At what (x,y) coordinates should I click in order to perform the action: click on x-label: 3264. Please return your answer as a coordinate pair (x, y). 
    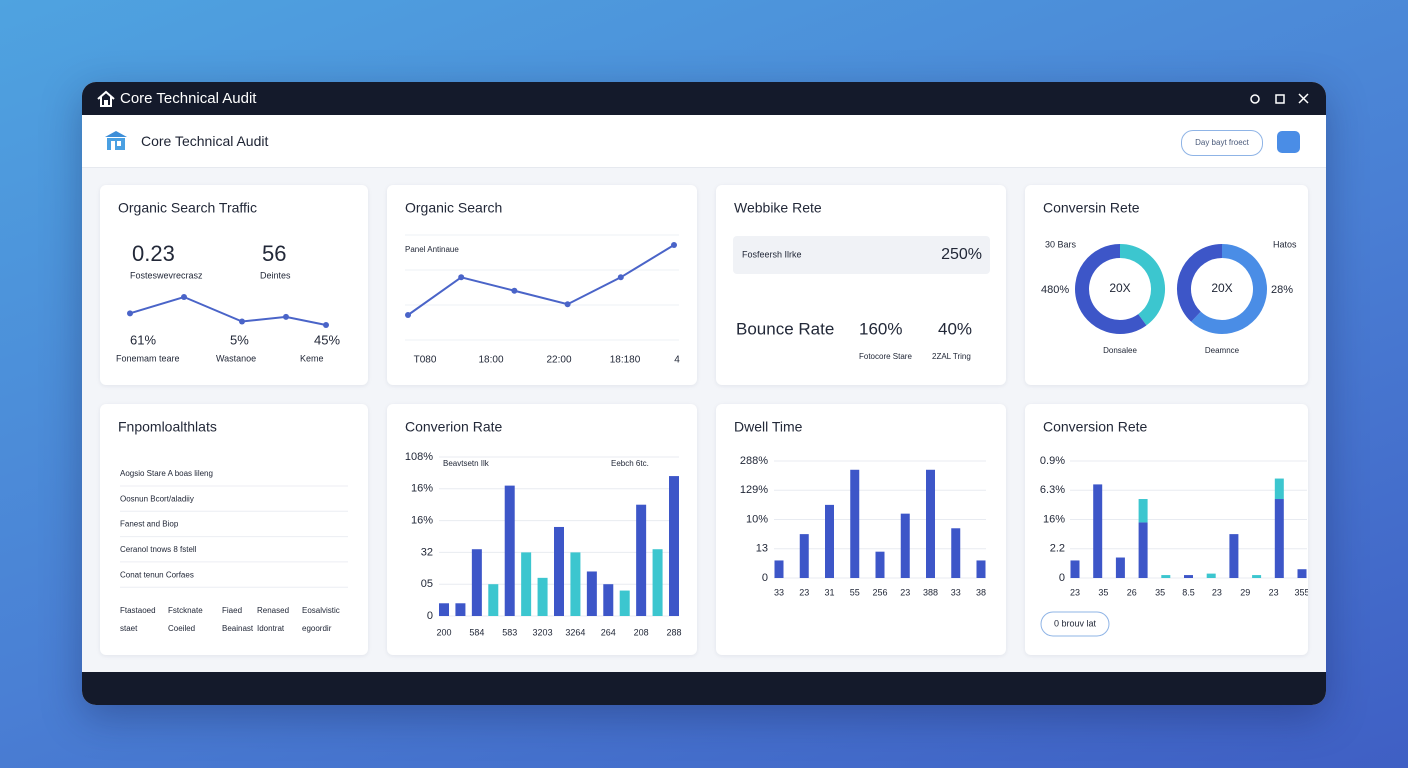
    Looking at the image, I should click on (575, 632).